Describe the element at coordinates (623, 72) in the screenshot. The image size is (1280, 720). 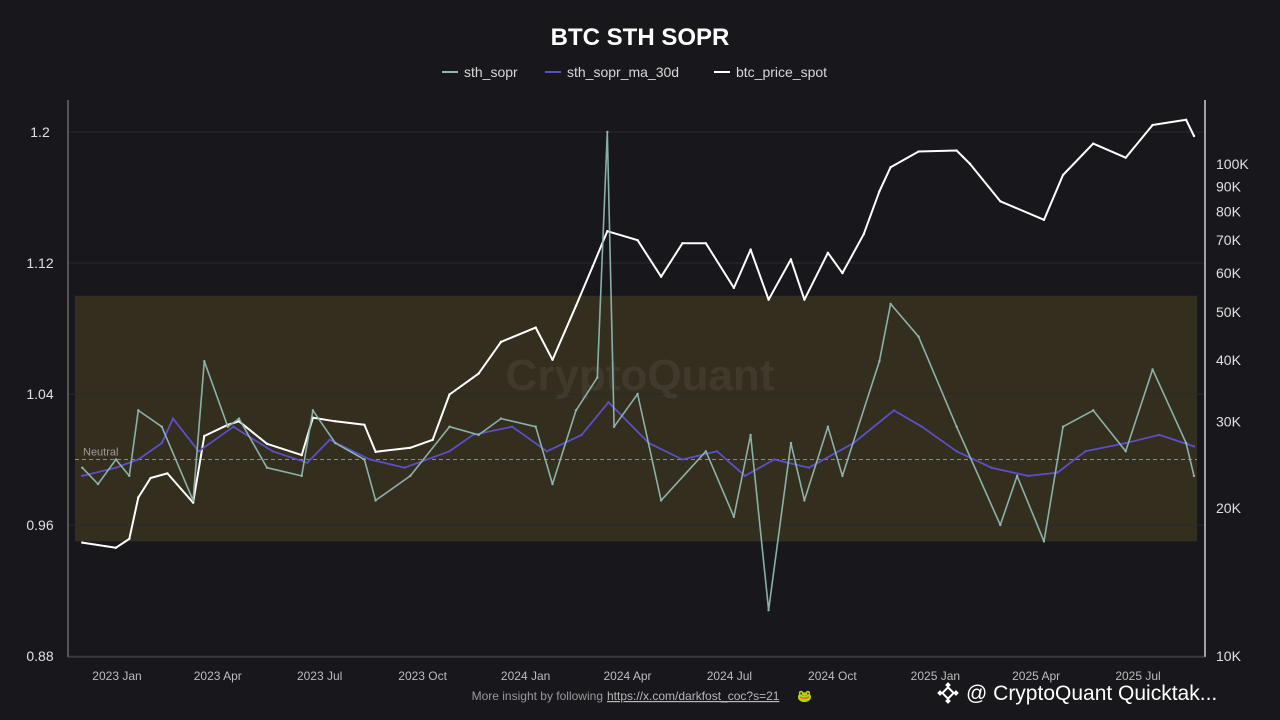
I see `legend-entry-label: sth_sopr_ma_30d` at that location.